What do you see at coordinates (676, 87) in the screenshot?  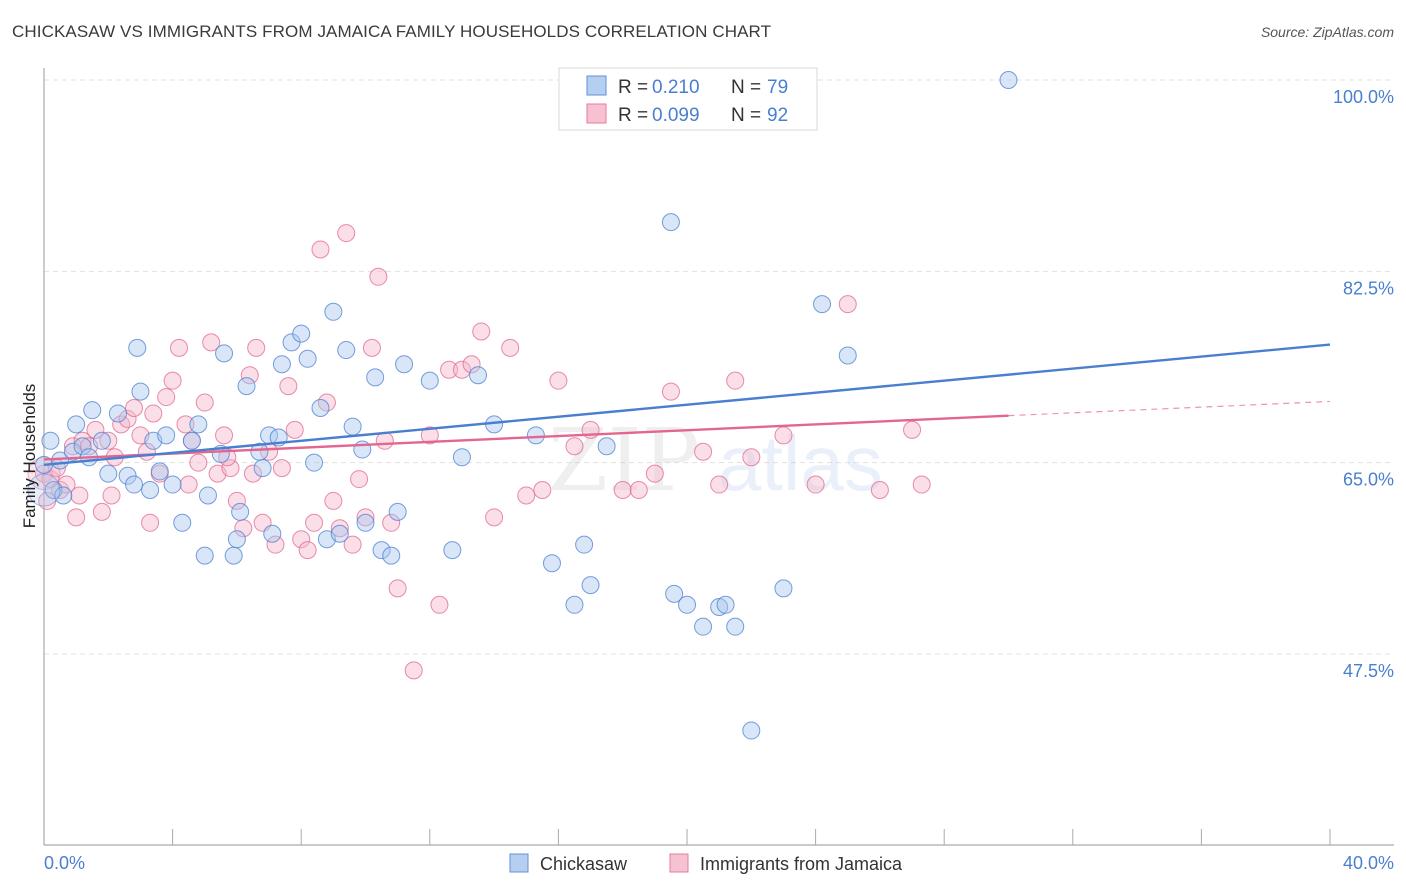 I see `legend-r-value-1: 0.210` at bounding box center [676, 87].